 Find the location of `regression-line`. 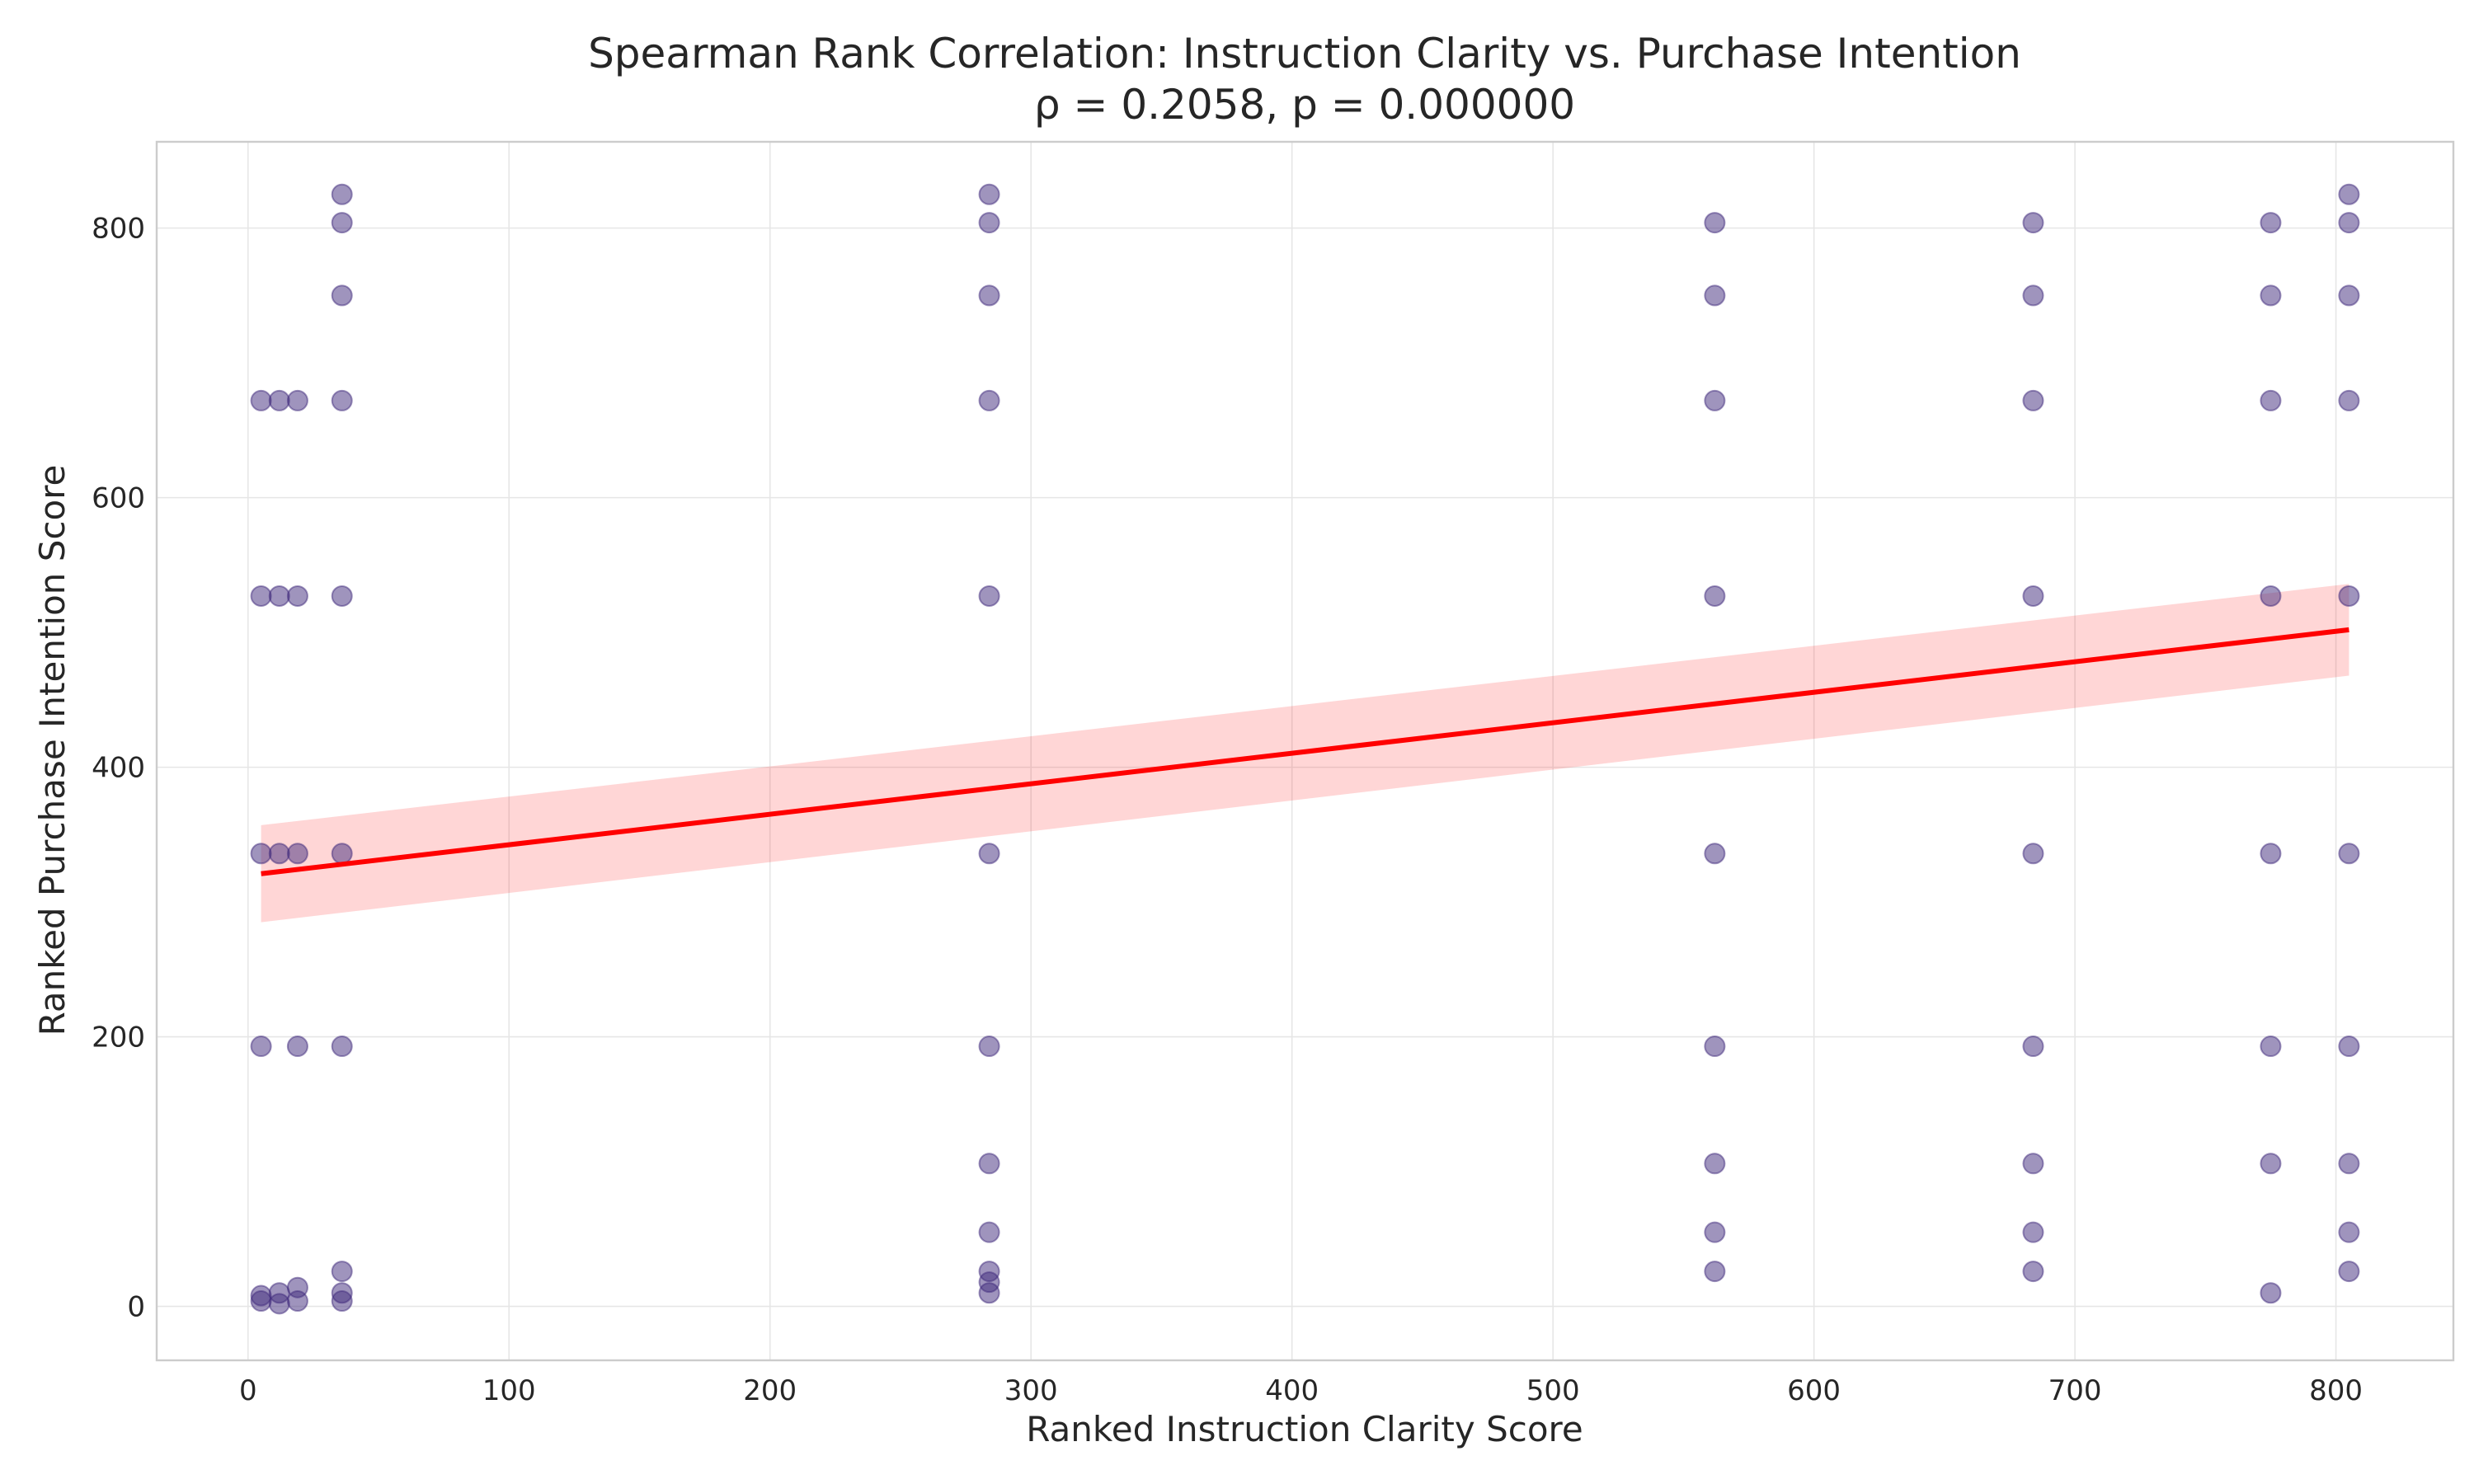

regression-line is located at coordinates (1305, 751).